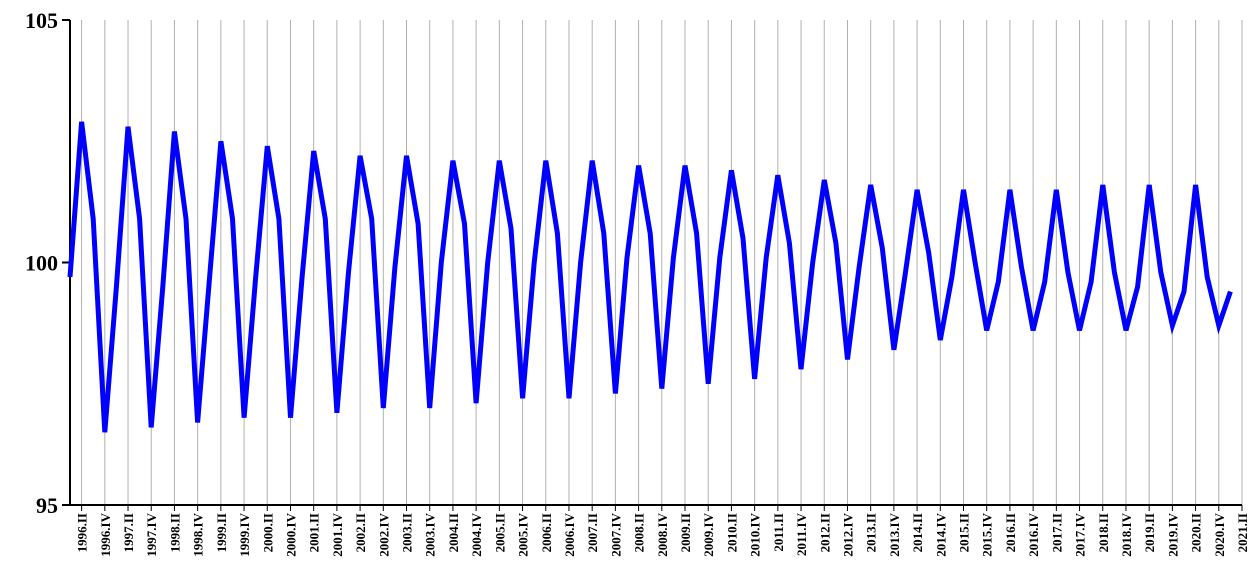  What do you see at coordinates (383, 534) in the screenshot?
I see `x-tick-label: 2002.IV` at bounding box center [383, 534].